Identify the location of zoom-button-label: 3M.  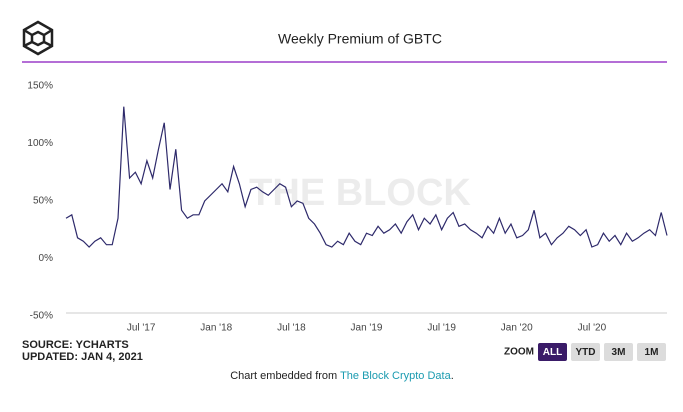
(619, 352).